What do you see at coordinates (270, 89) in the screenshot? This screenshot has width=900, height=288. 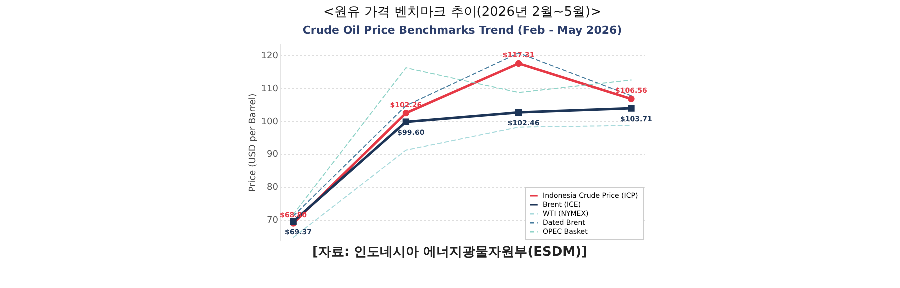 I see `y-tick-label: 110` at bounding box center [270, 89].